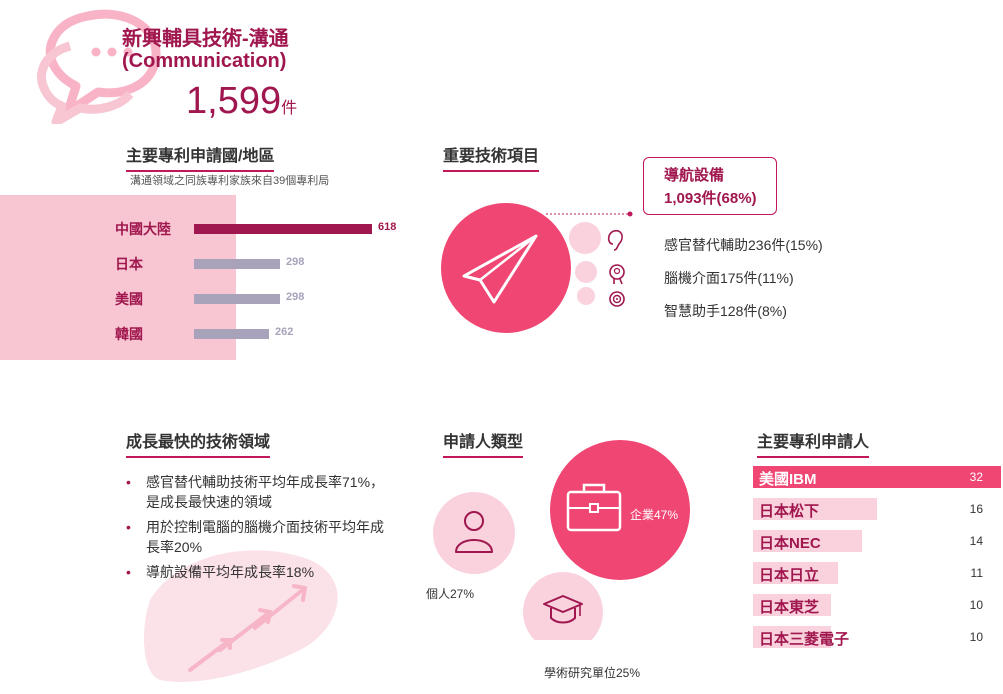 The height and width of the screenshot is (694, 1003). What do you see at coordinates (143, 229) in the screenshot?
I see `country-label: 中國大陸` at bounding box center [143, 229].